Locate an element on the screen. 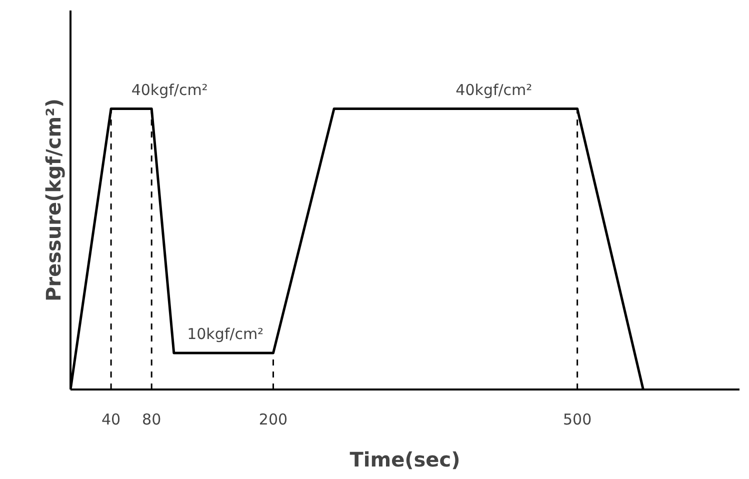  x-tick-label: 500 is located at coordinates (577, 419).